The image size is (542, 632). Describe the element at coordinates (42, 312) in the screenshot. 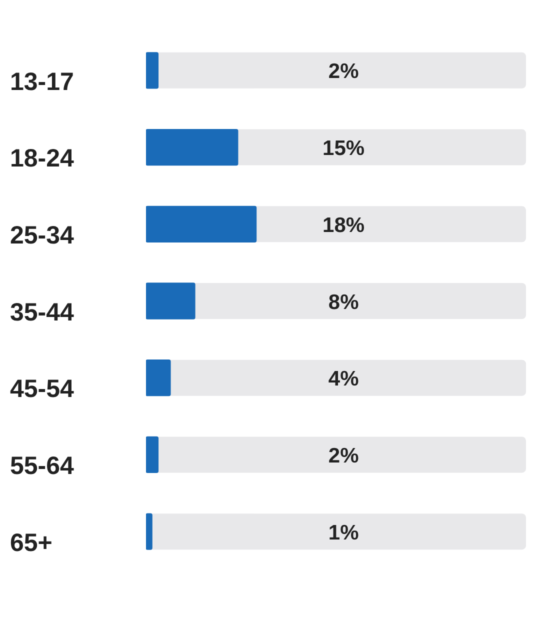

I see `y-tick-label: 35-44` at that location.